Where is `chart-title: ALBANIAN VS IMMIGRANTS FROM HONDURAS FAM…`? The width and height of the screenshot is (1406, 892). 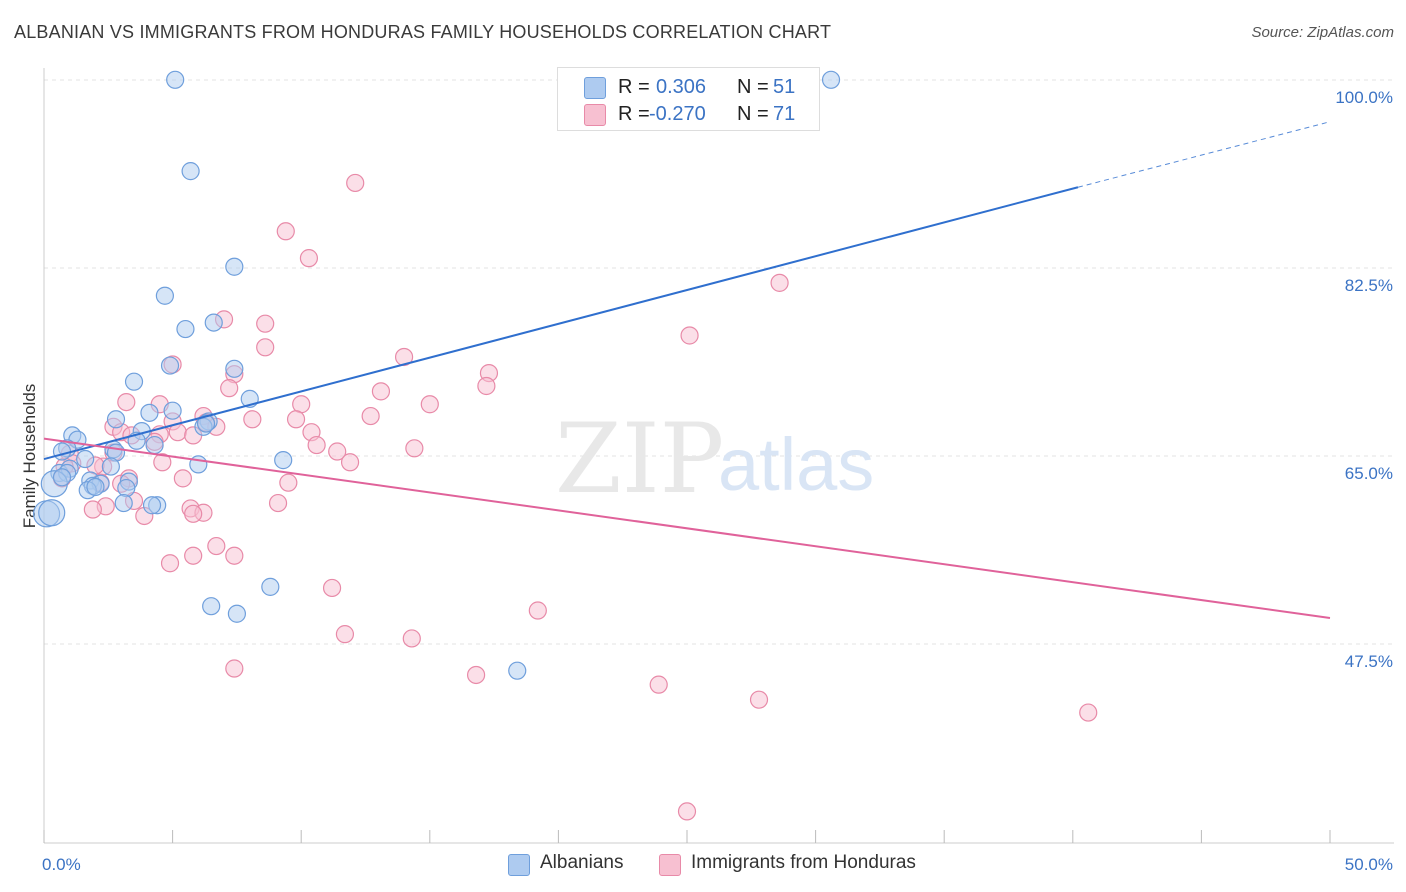
chart-title: ALBANIAN VS IMMIGRANTS FROM HONDURAS FAM… is located at coordinates (423, 32).